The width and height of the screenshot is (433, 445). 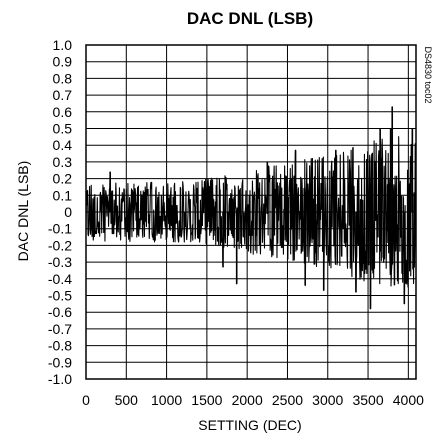 I want to click on y-tick-label: -0.6, so click(x=60, y=312).